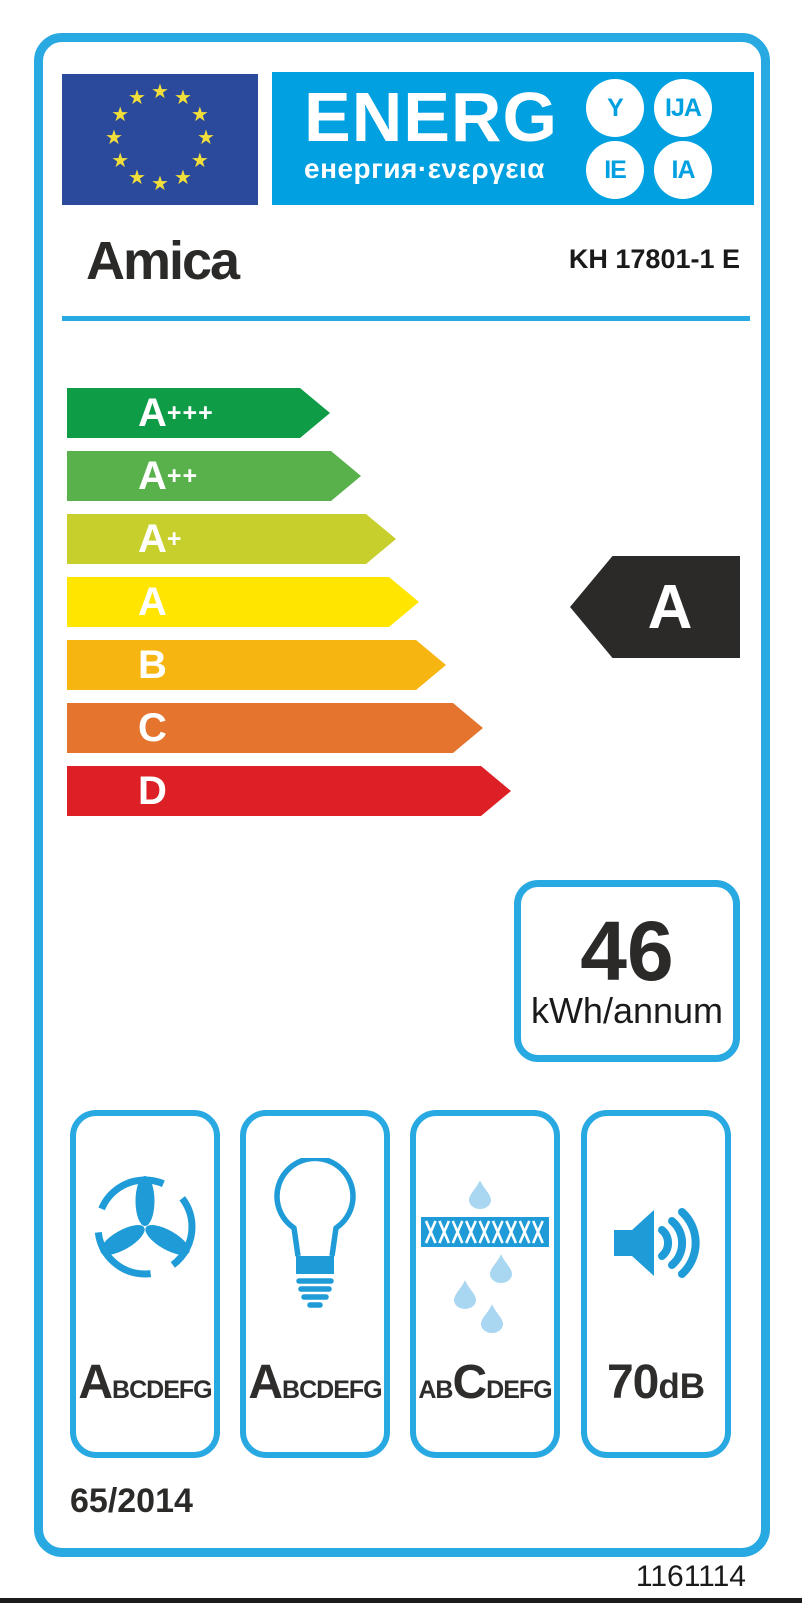 The height and width of the screenshot is (1603, 802). What do you see at coordinates (231, 539) in the screenshot?
I see `class-arrow-a-plus: A +` at bounding box center [231, 539].